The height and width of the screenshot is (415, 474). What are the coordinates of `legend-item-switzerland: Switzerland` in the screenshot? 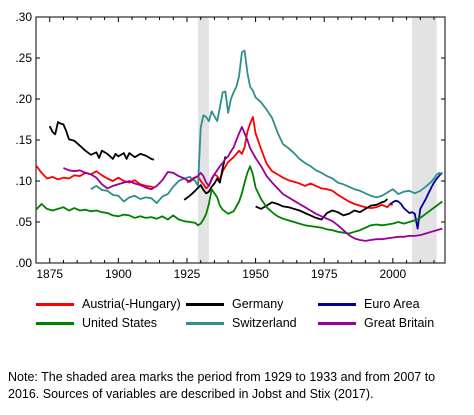 It's located at (252, 323).